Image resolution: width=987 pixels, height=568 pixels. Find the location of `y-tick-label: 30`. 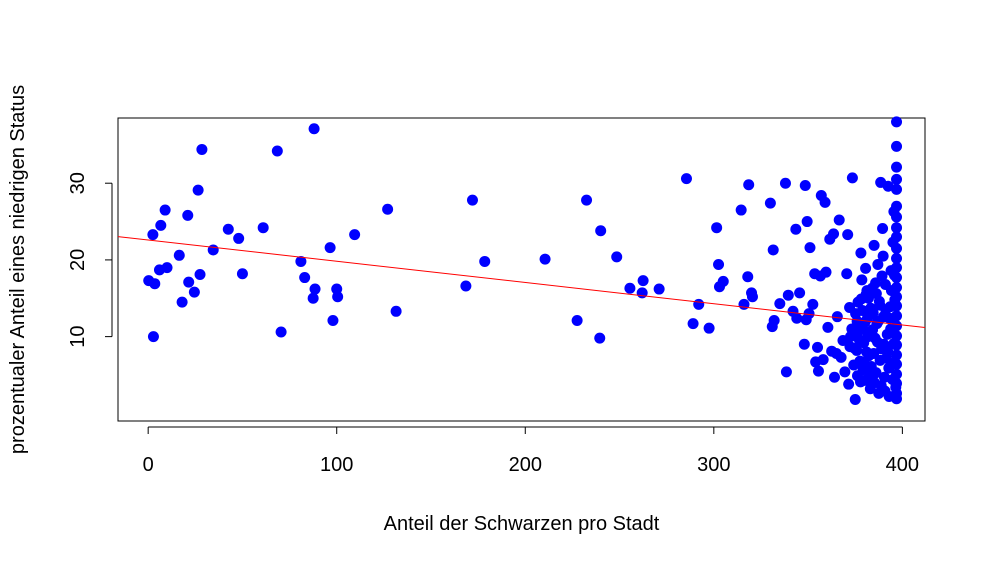

y-tick-label: 30 is located at coordinates (78, 183).